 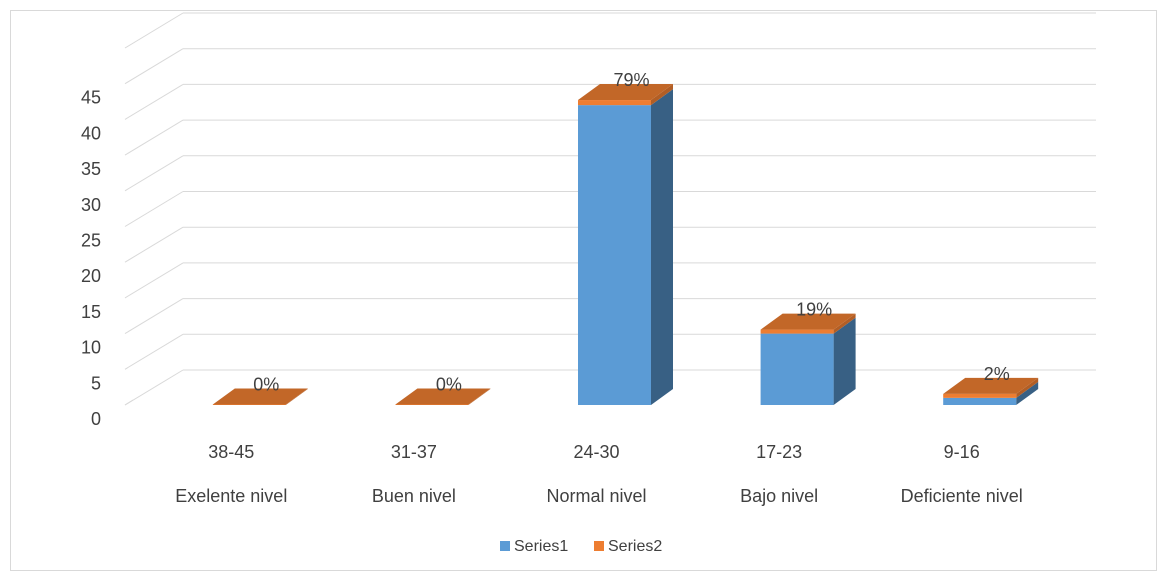 I want to click on y-tick-label: 35, so click(x=91, y=169).